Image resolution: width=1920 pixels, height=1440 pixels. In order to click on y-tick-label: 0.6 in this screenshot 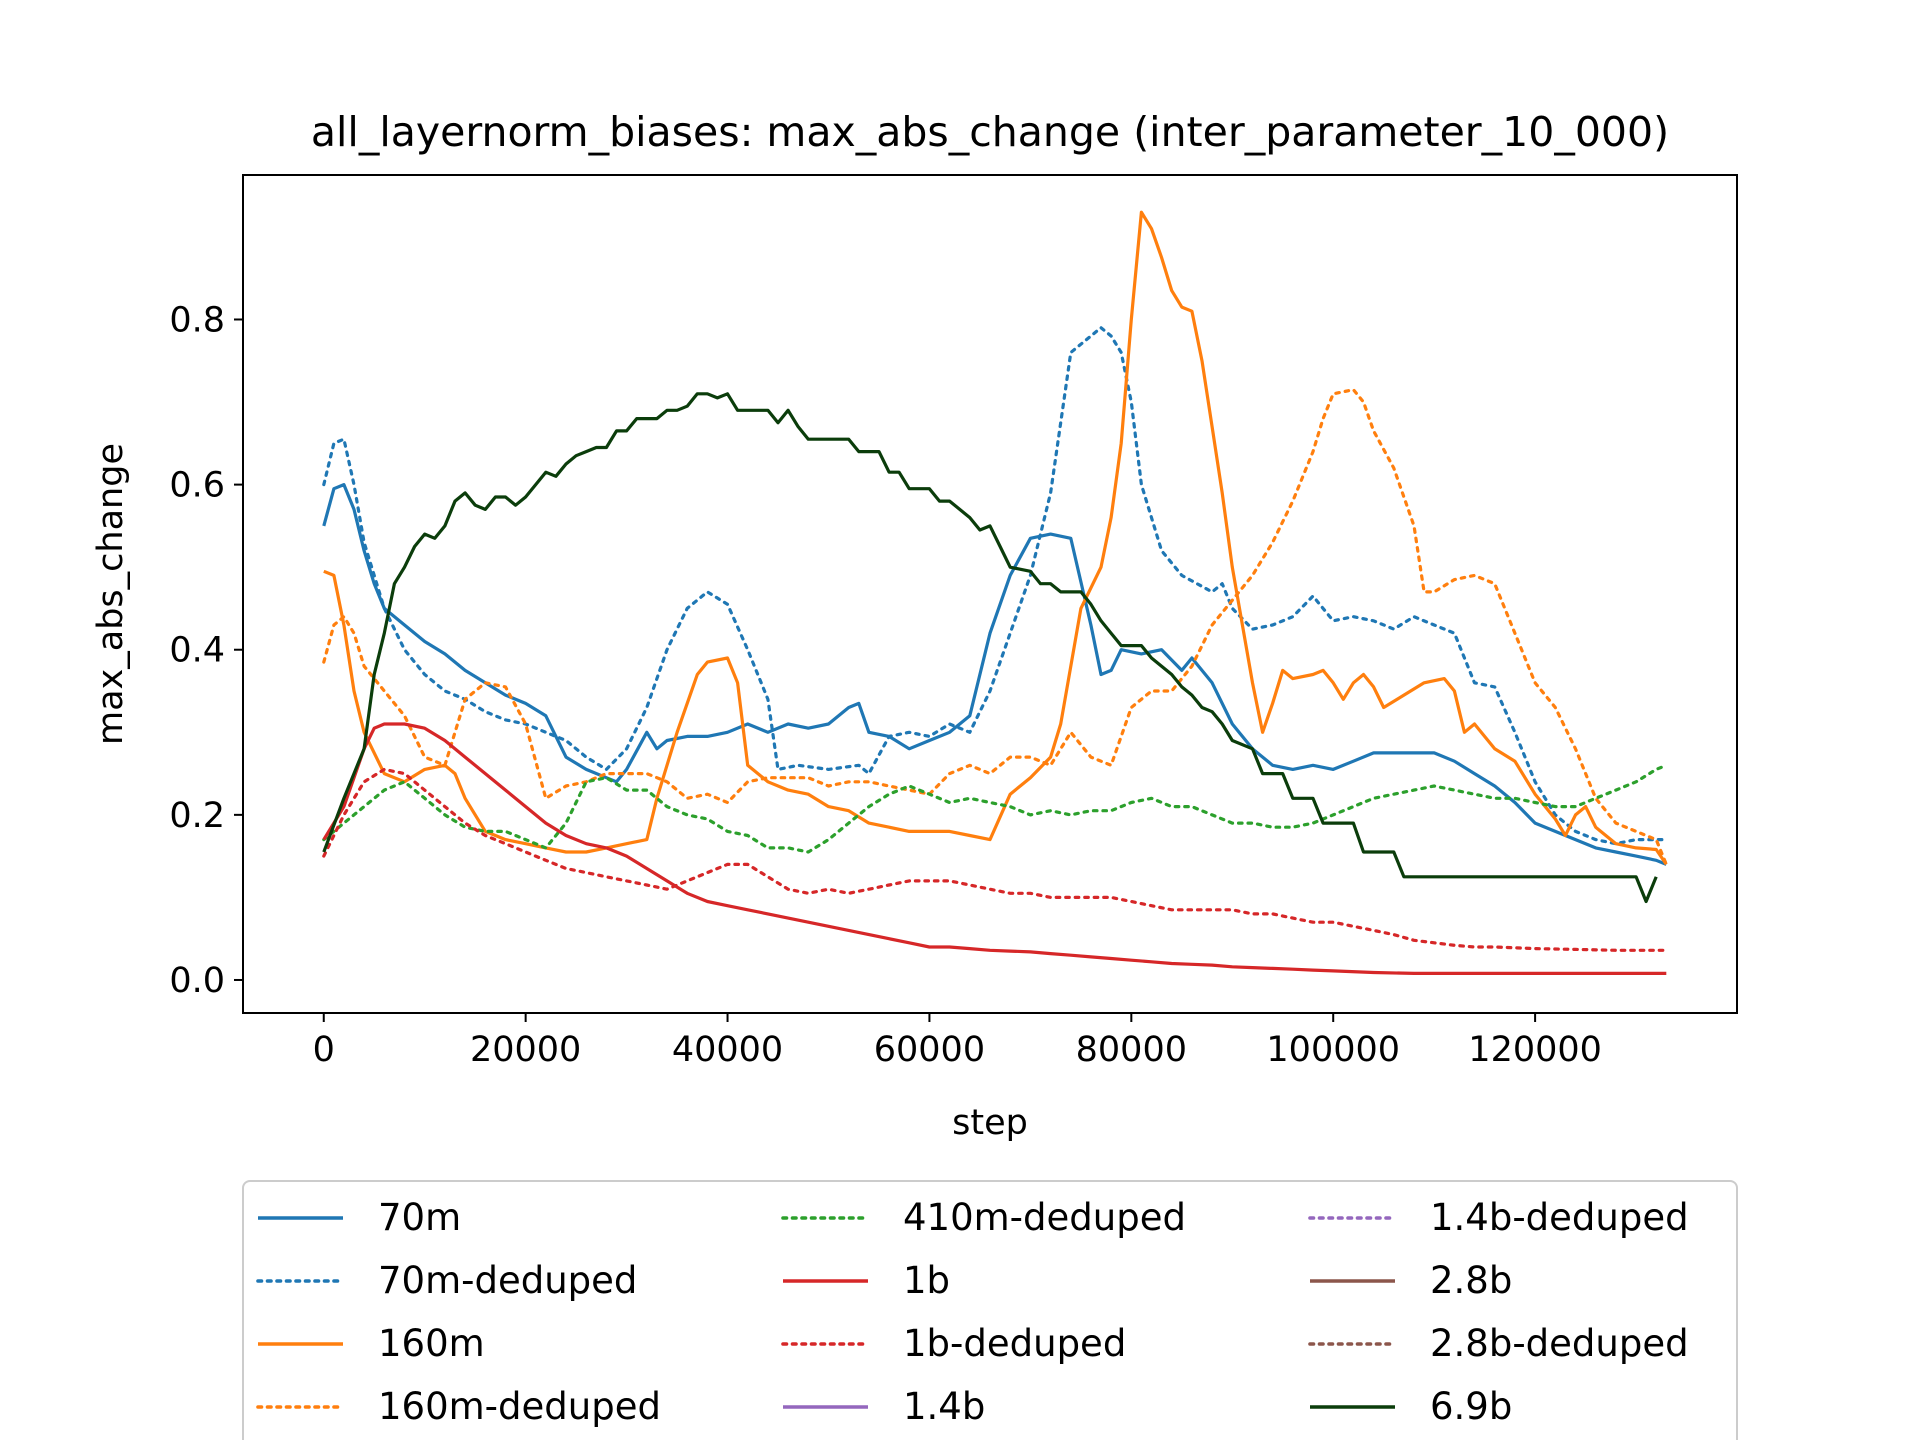, I will do `click(197, 486)`.